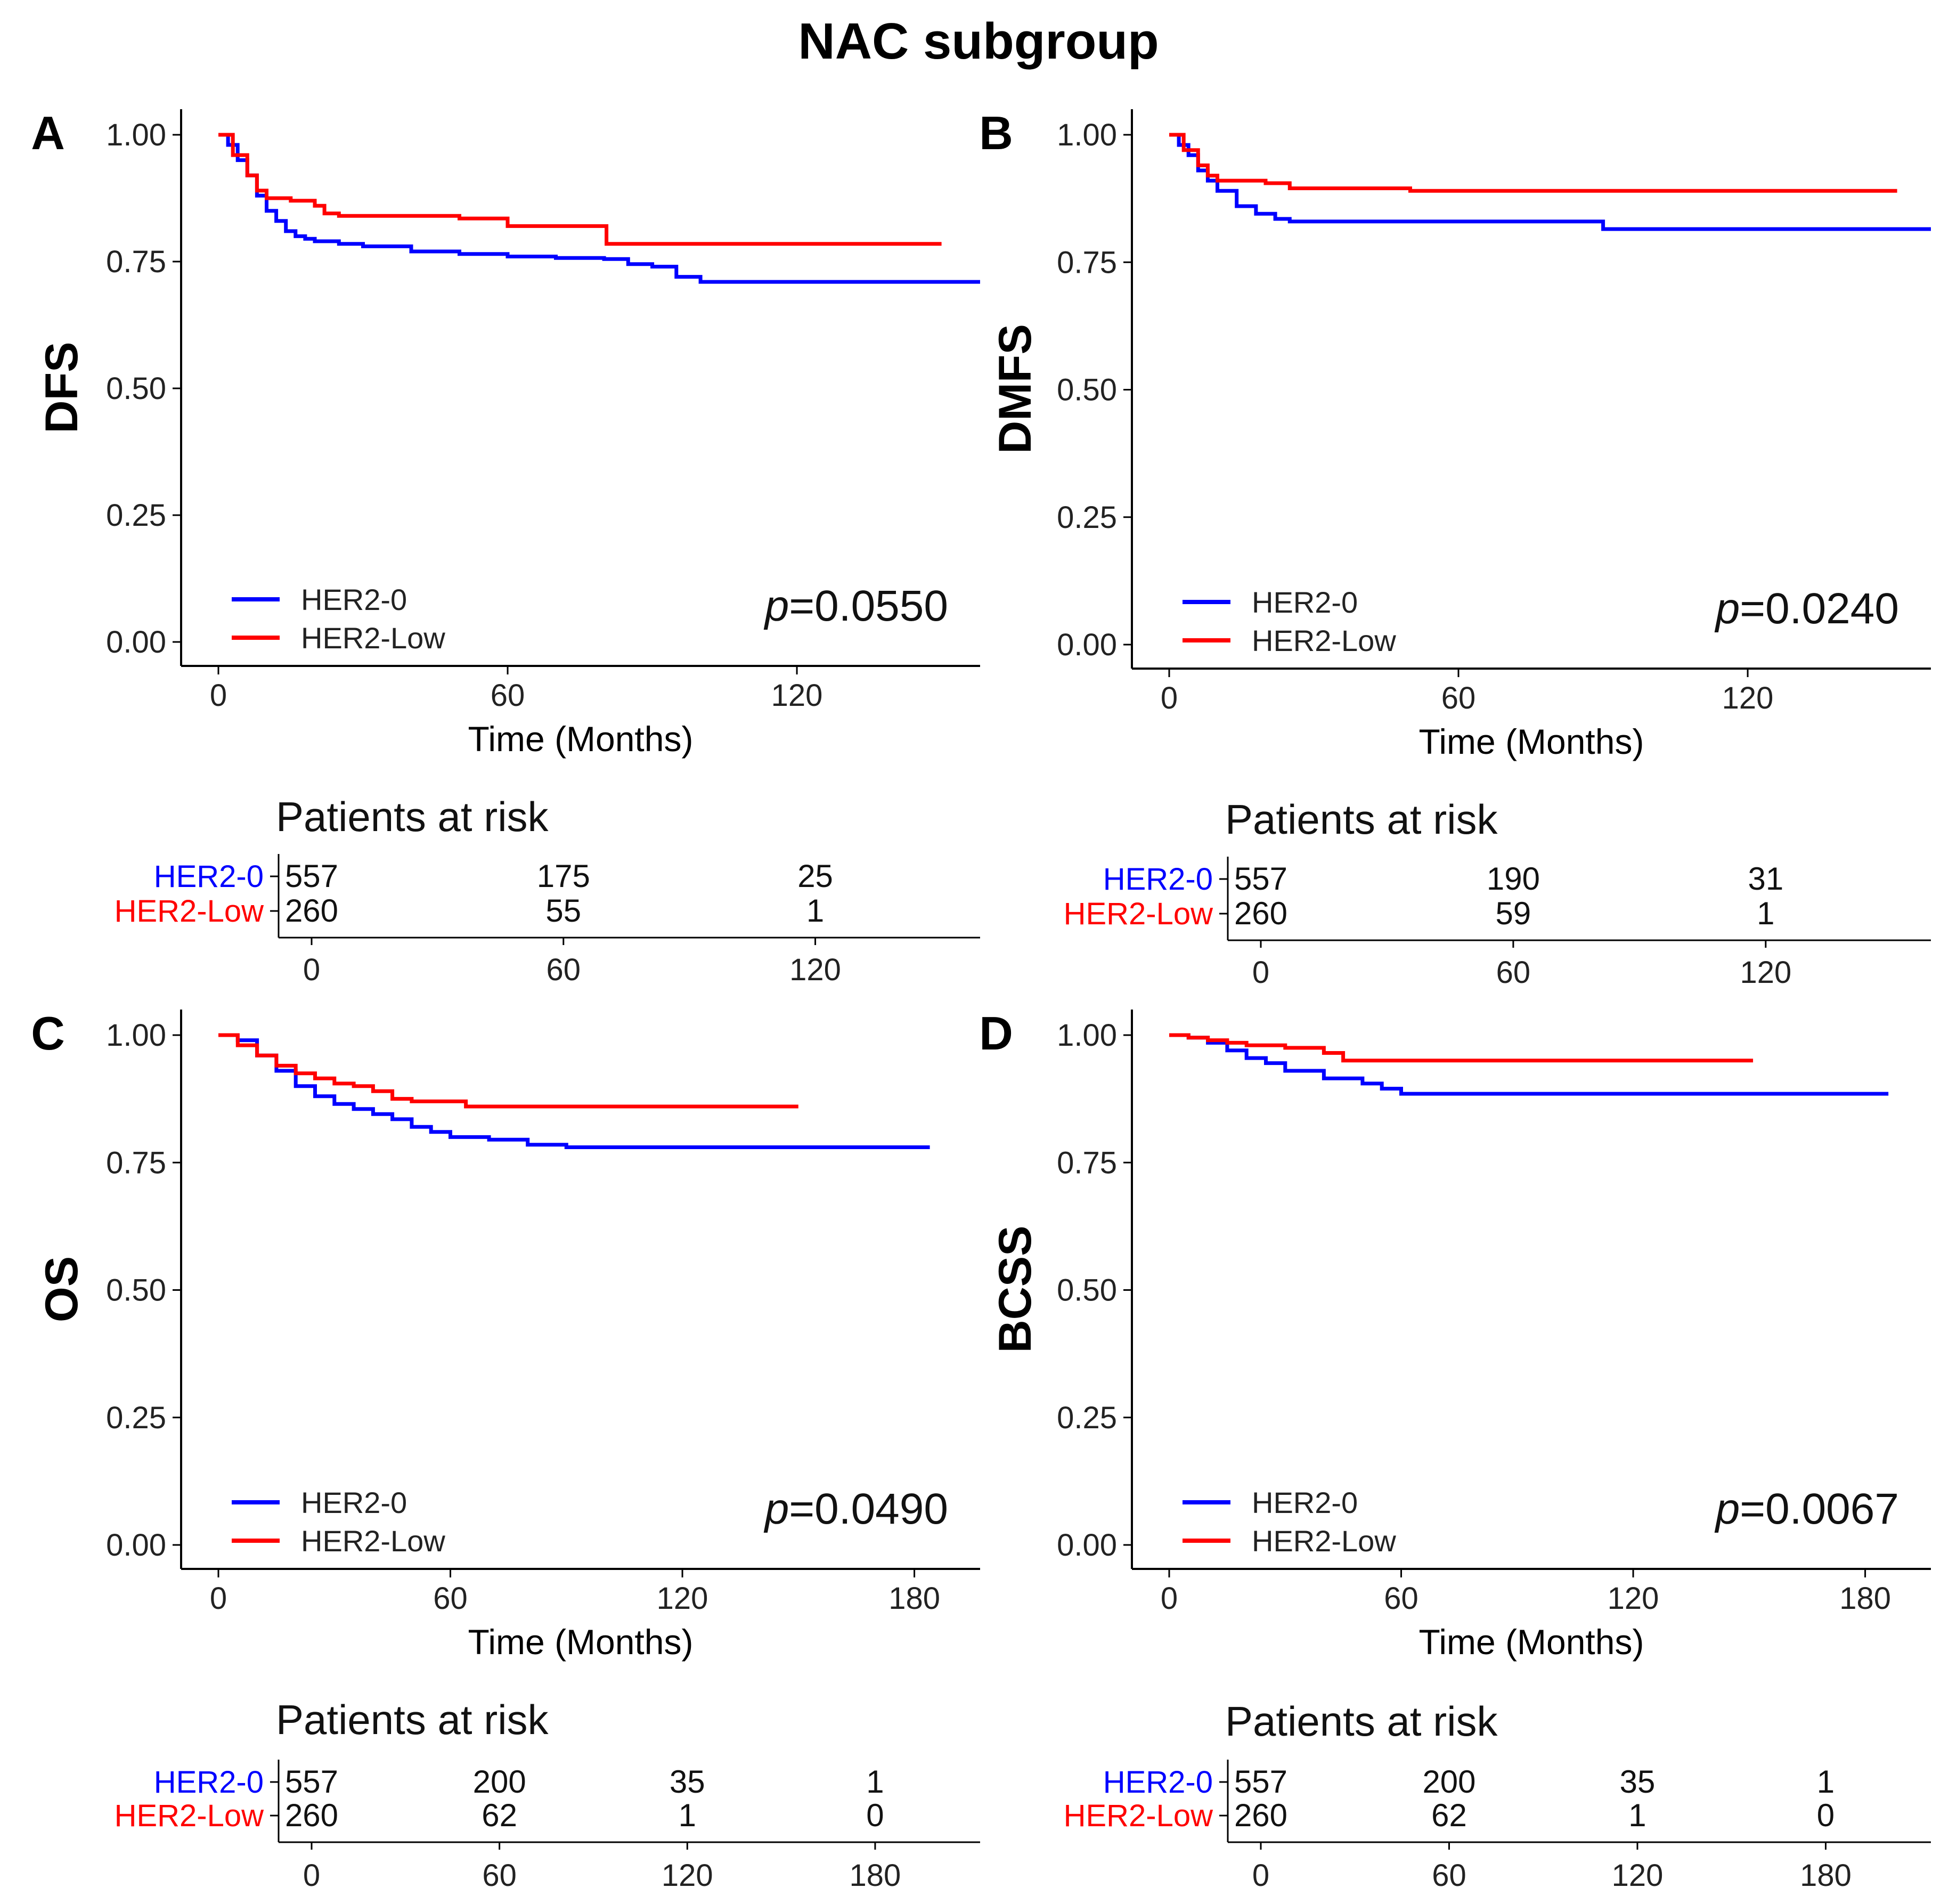 This screenshot has width=1957, height=1904. What do you see at coordinates (563, 911) in the screenshot?
I see `risk-count: 55` at bounding box center [563, 911].